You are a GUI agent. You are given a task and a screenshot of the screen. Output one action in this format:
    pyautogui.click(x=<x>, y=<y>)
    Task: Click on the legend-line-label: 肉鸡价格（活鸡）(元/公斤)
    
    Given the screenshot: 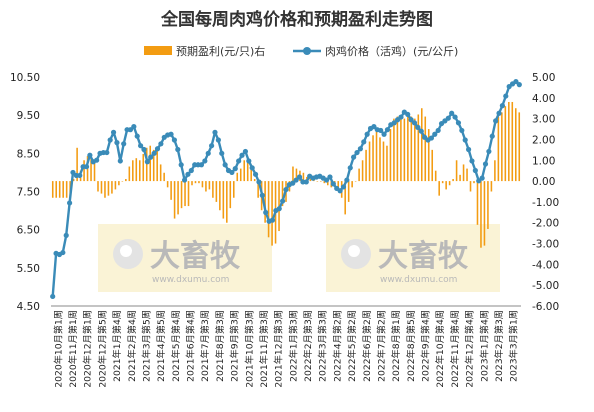 What is the action you would take?
    pyautogui.click(x=391, y=51)
    